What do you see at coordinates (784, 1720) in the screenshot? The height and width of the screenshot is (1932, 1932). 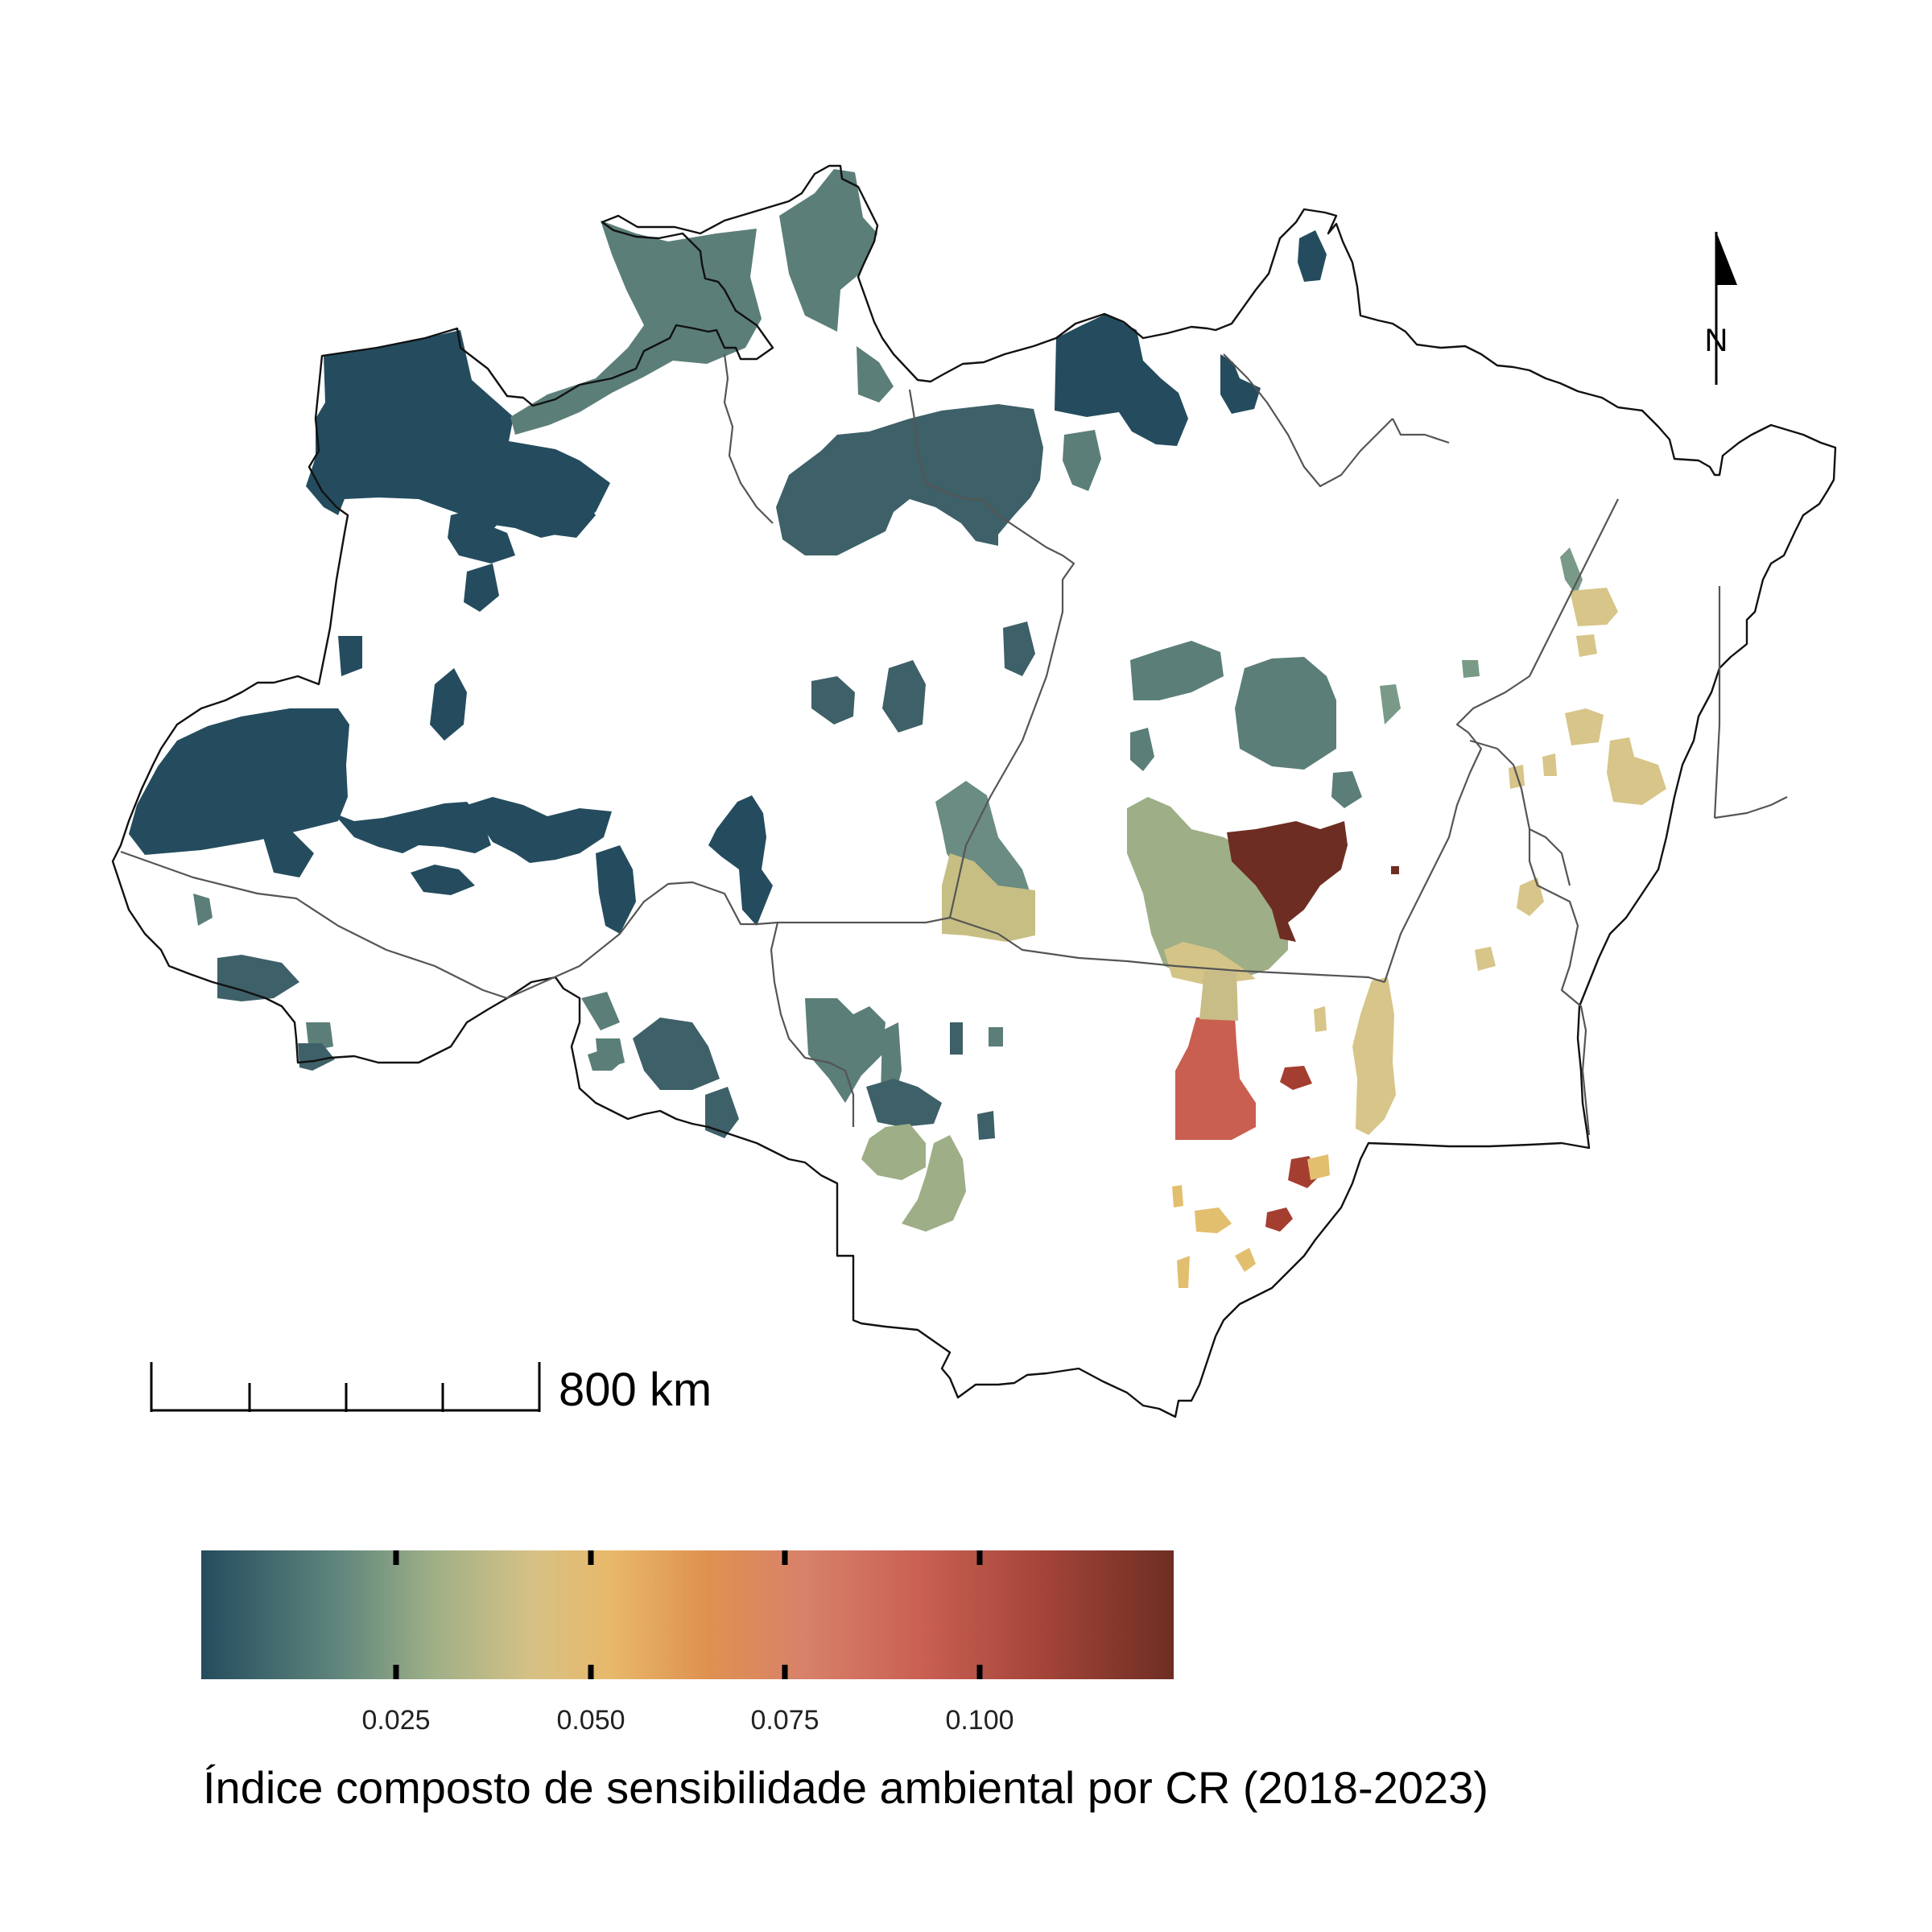 I see `legend-tick-label: 0.075` at bounding box center [784, 1720].